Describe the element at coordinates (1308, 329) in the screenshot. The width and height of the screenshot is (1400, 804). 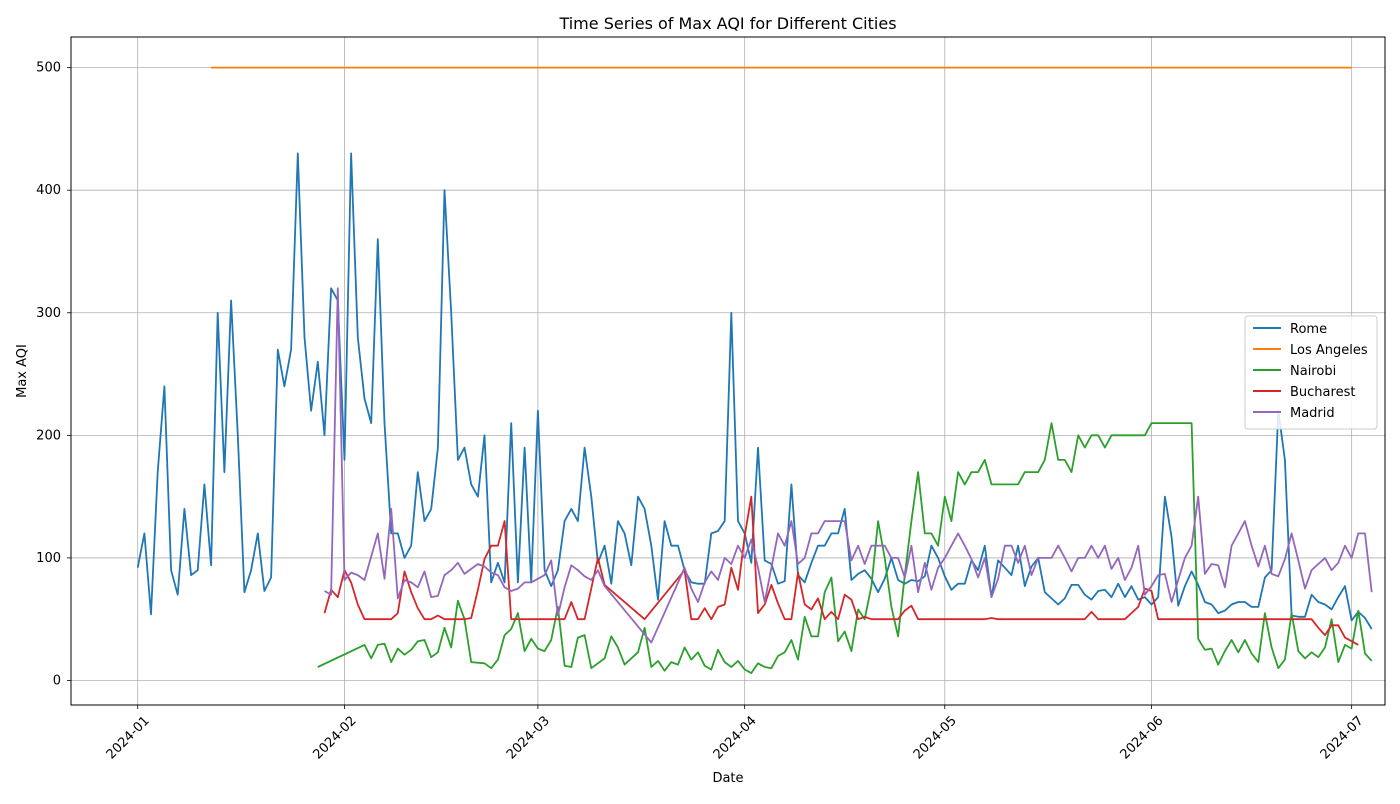
I see `legend-label: Rome` at that location.